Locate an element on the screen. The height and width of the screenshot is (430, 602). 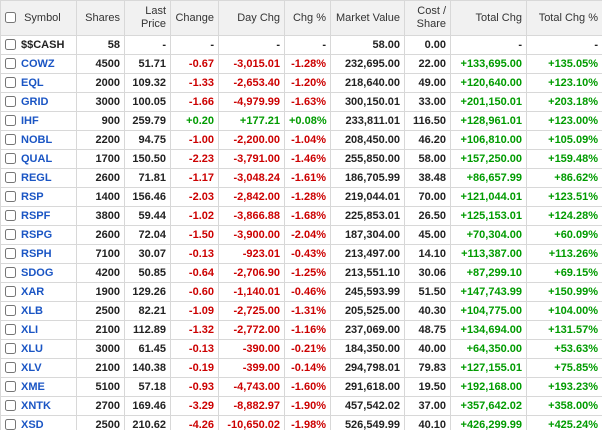
symbol-link: RSPH is located at coordinates (36, 254).